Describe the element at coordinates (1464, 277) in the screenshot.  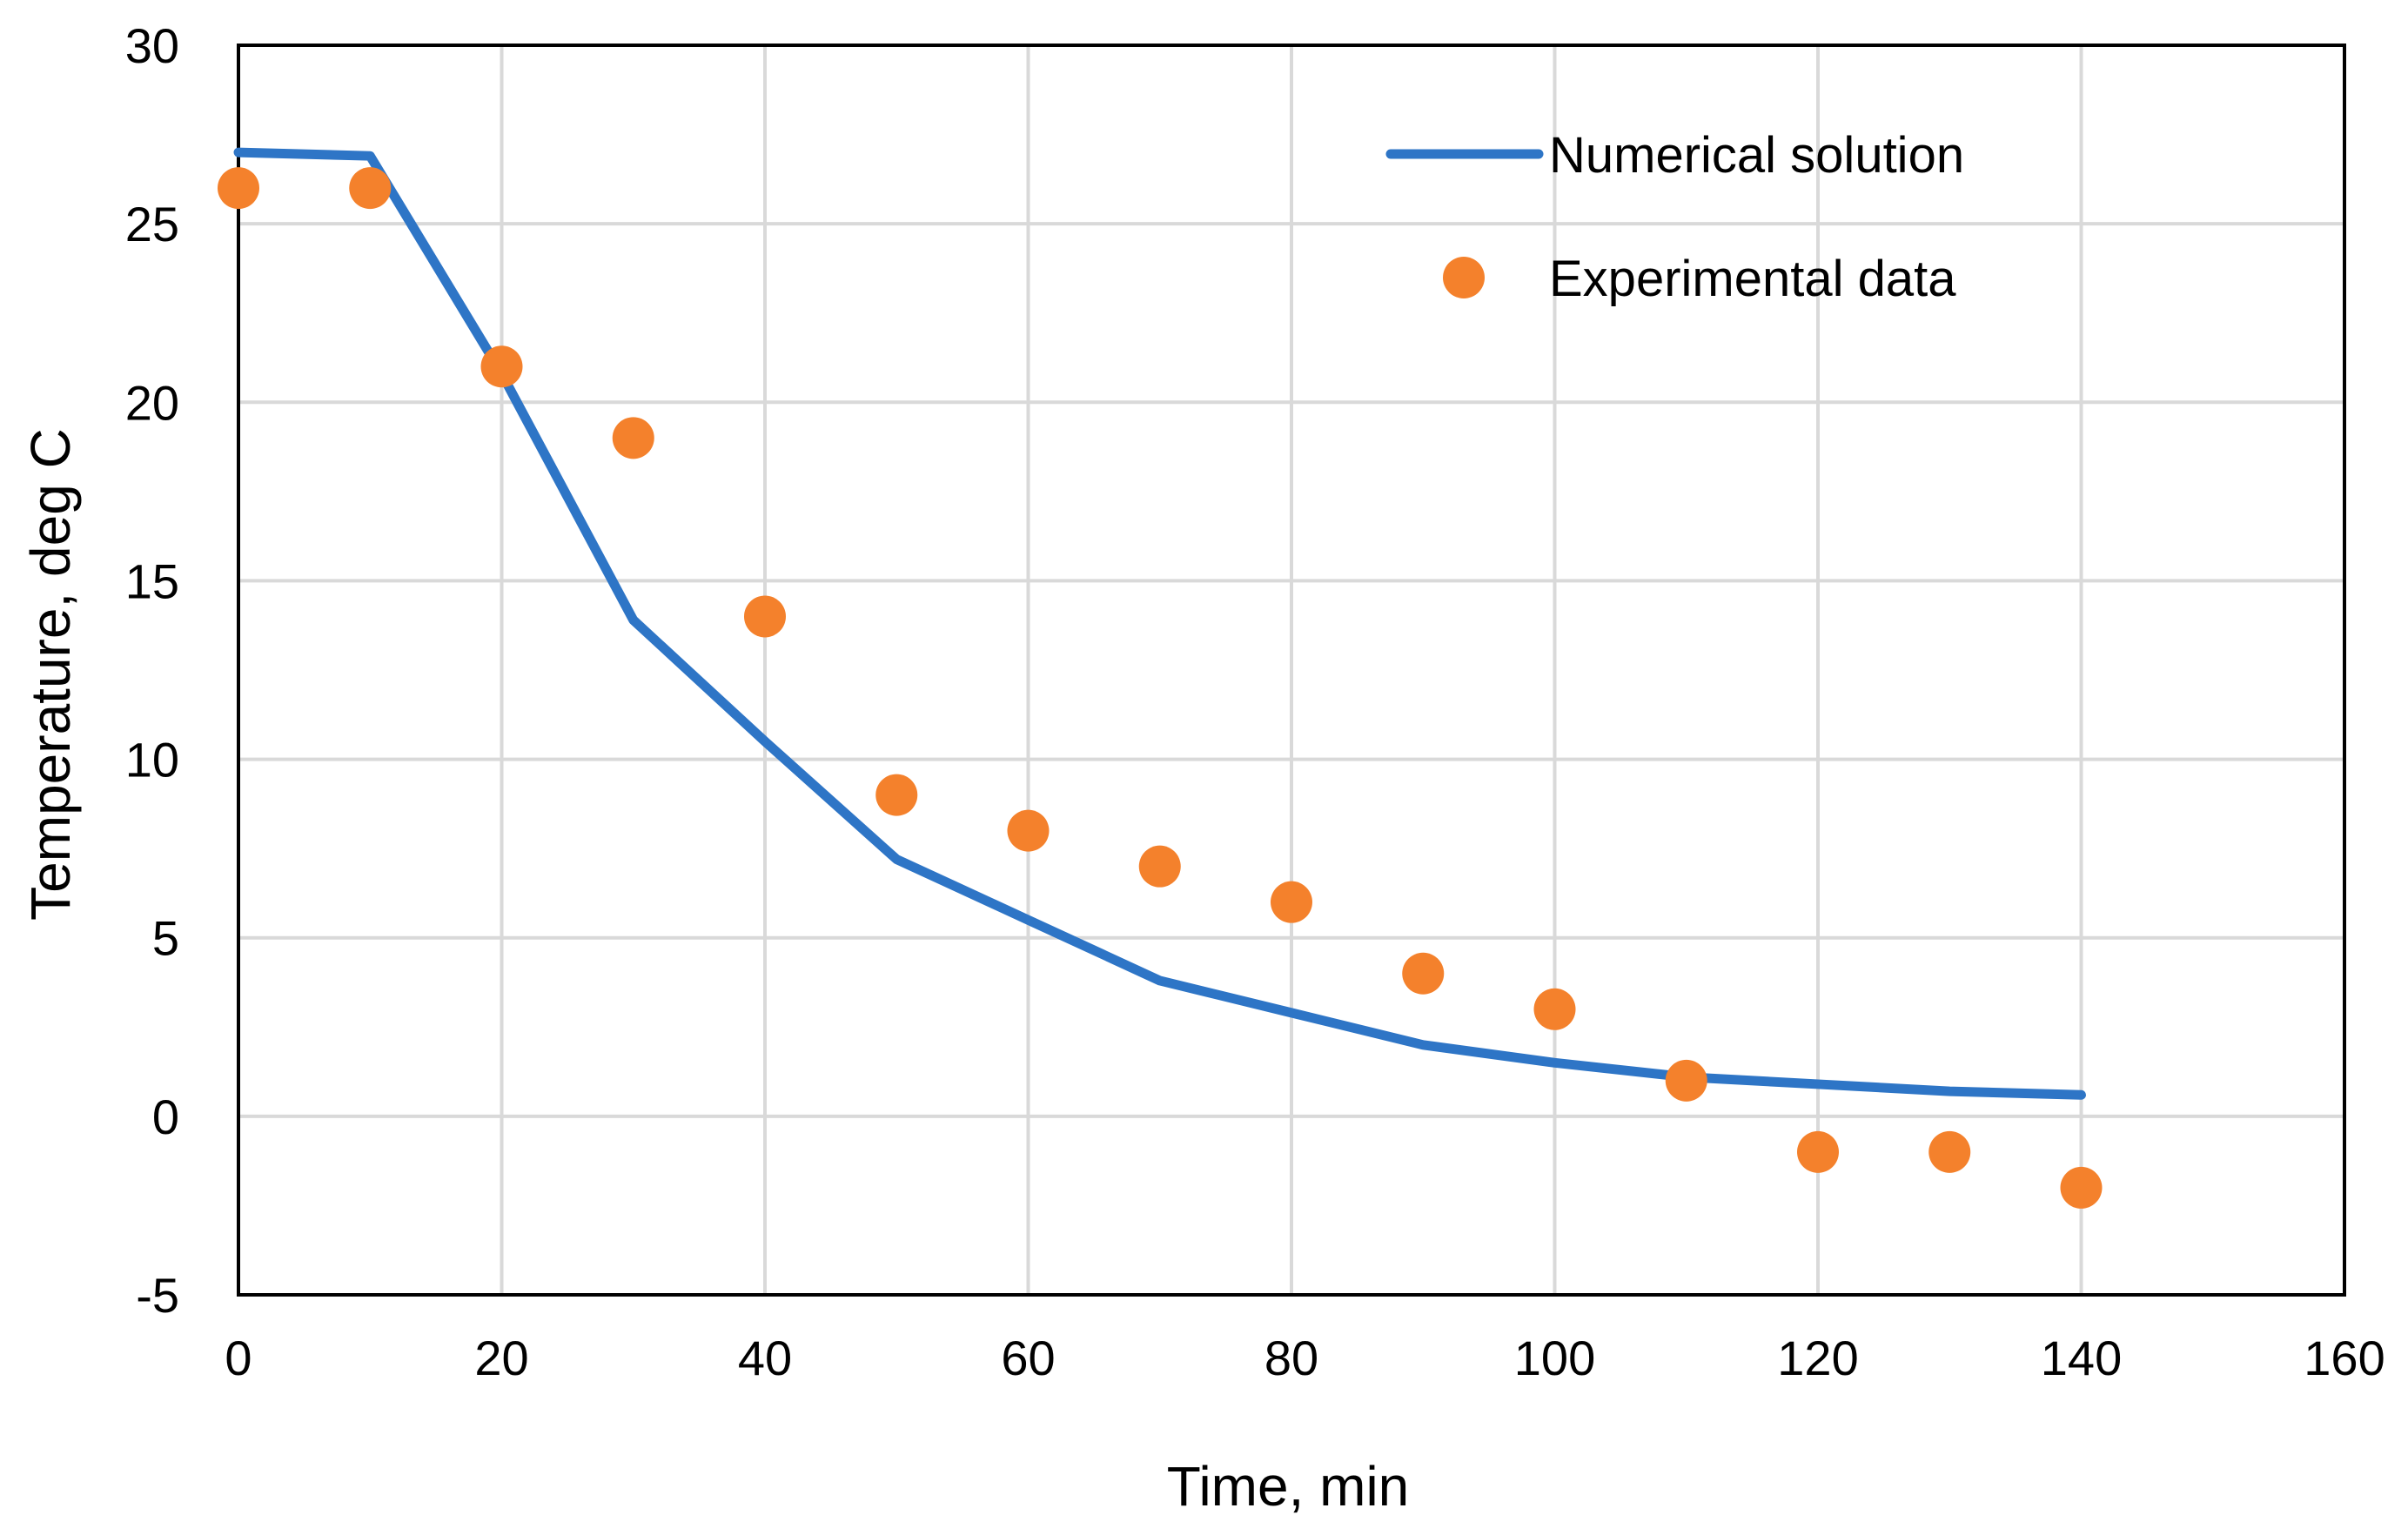
I see `legend-marker-swatch` at that location.